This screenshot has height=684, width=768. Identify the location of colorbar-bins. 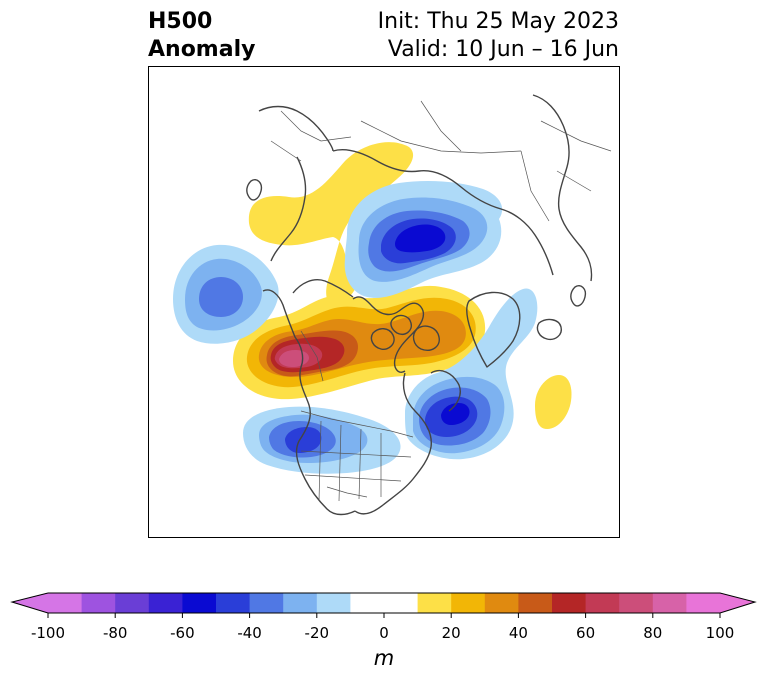
(384, 603).